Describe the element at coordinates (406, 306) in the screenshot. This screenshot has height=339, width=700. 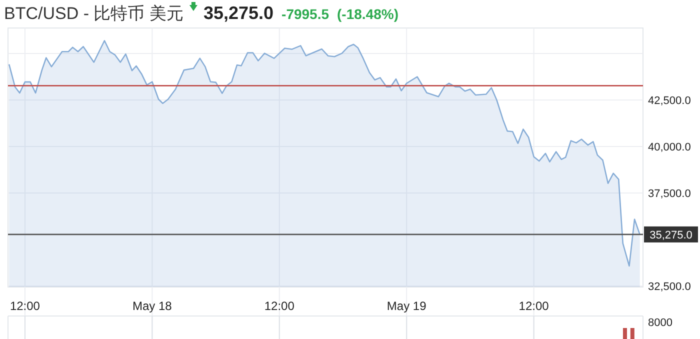
I see `x-tick-label: May 19` at that location.